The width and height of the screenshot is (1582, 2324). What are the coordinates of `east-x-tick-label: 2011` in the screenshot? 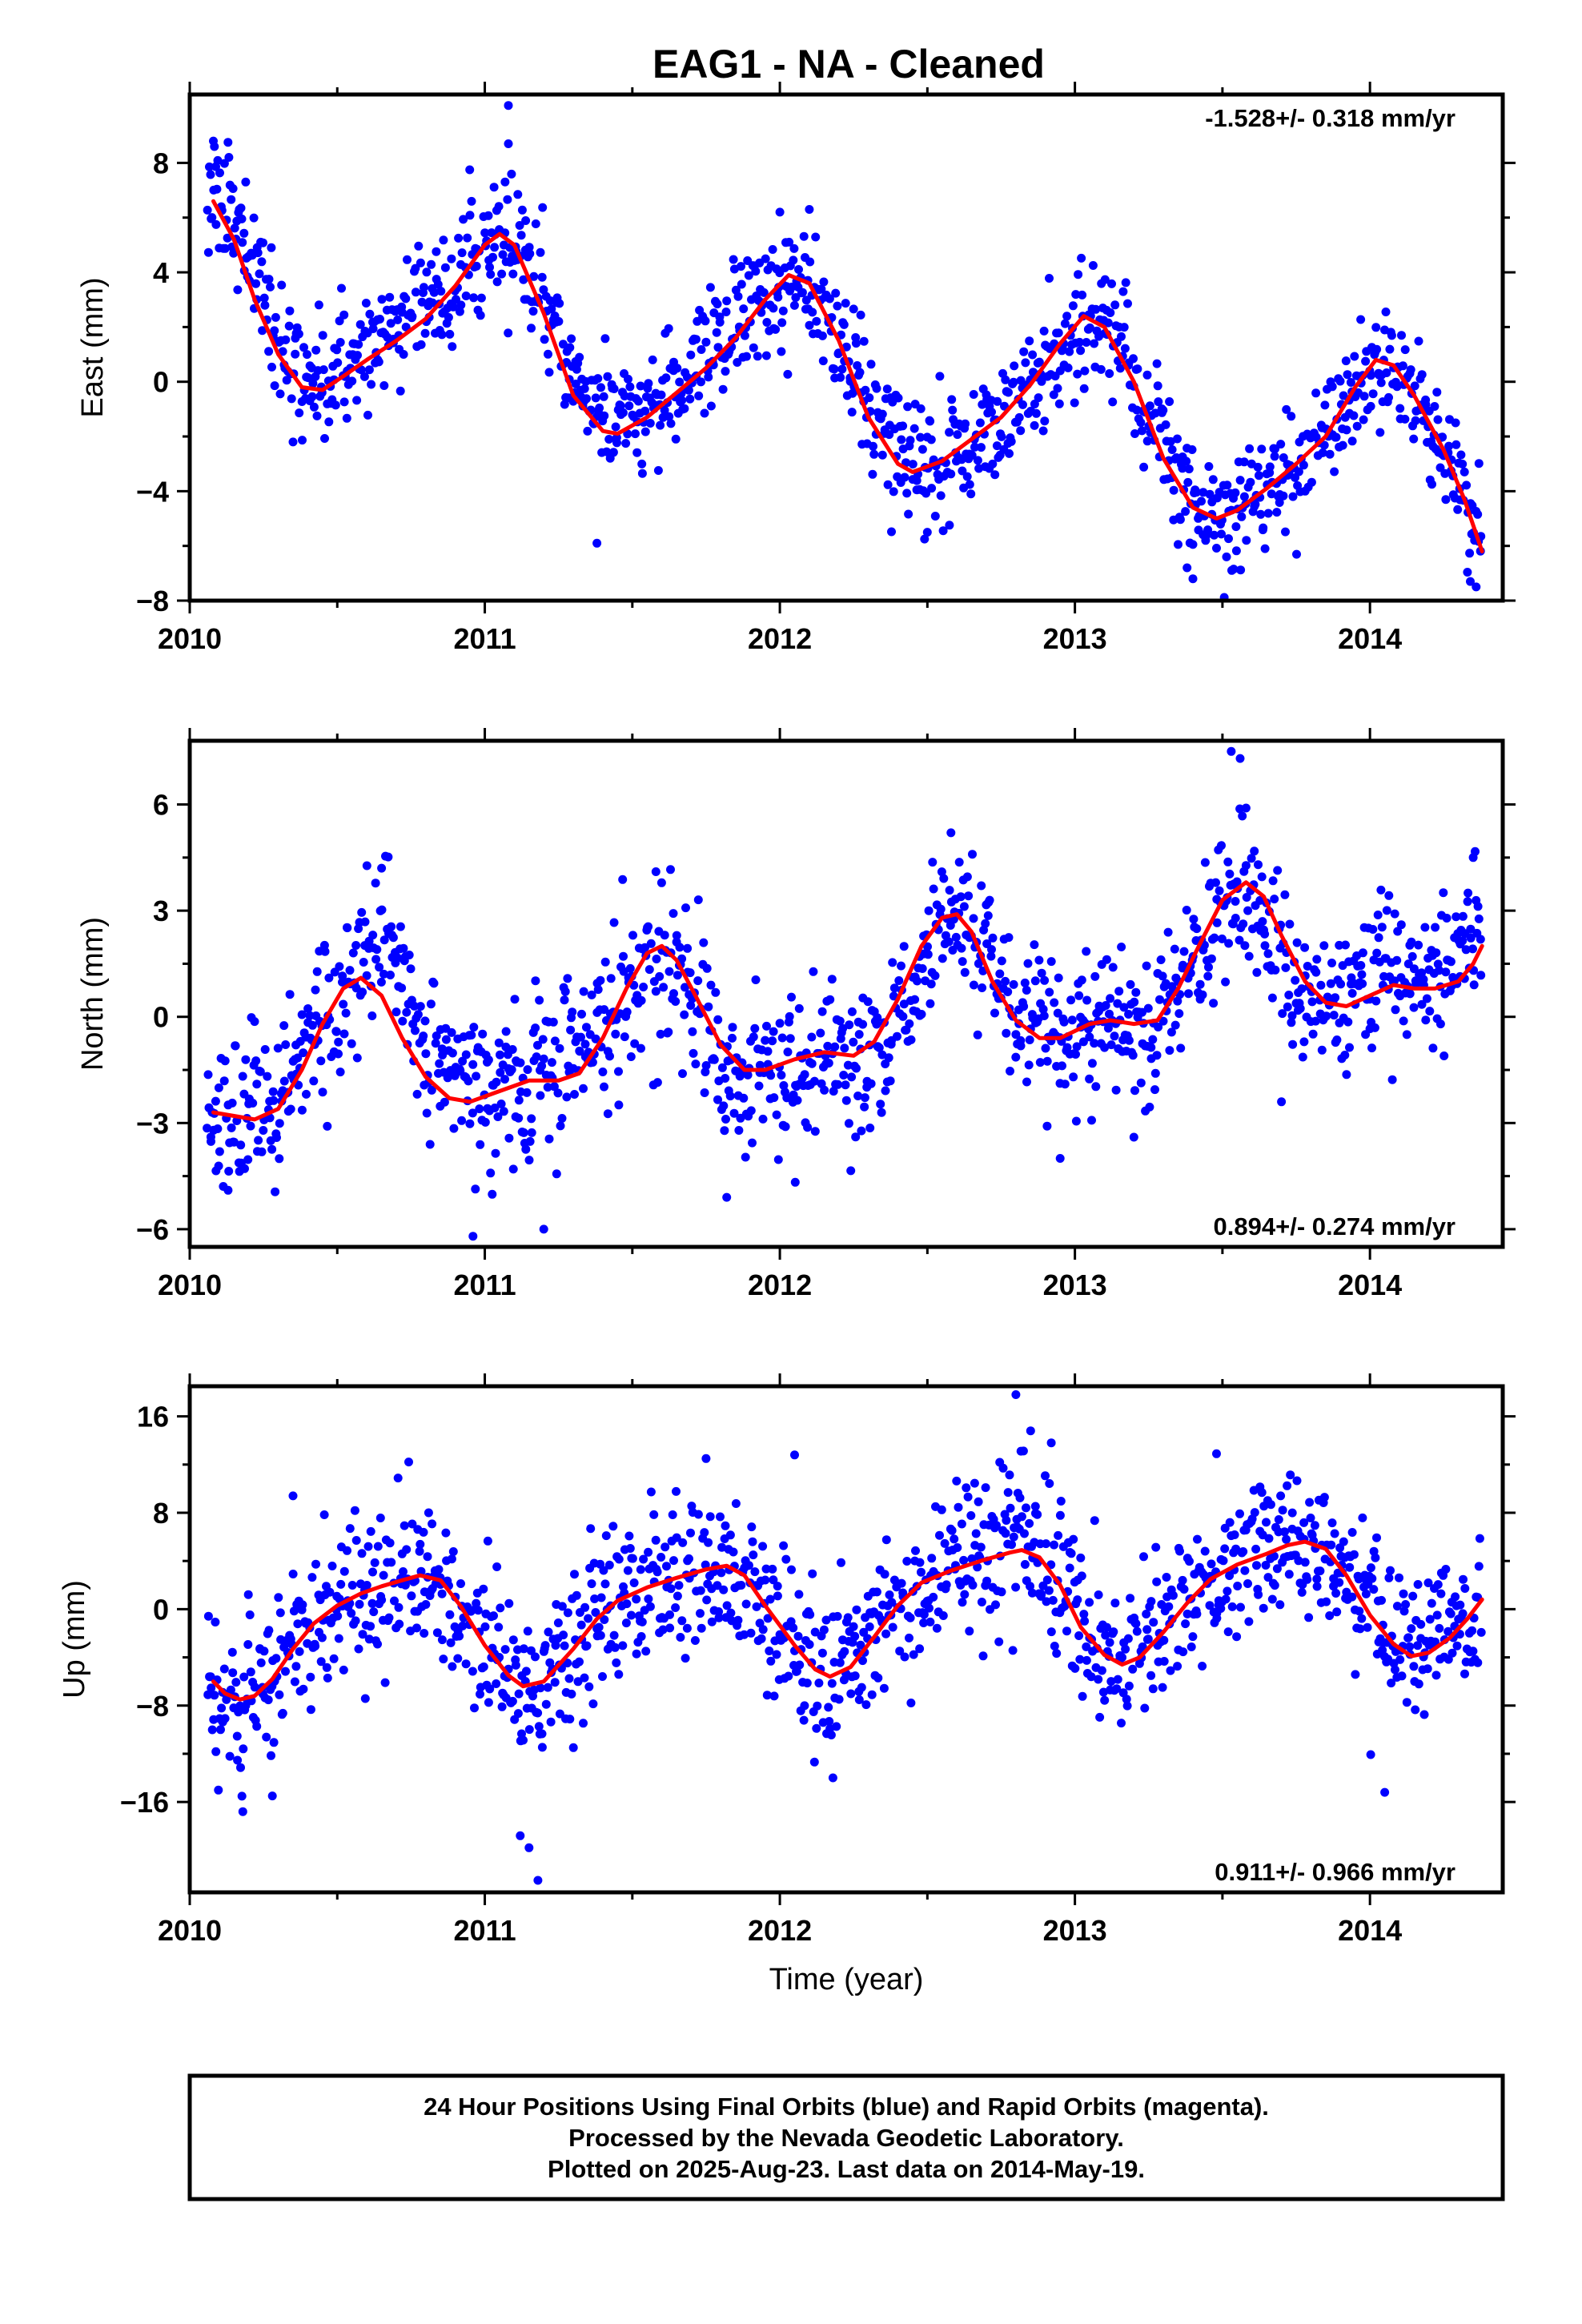 It's located at (485, 638).